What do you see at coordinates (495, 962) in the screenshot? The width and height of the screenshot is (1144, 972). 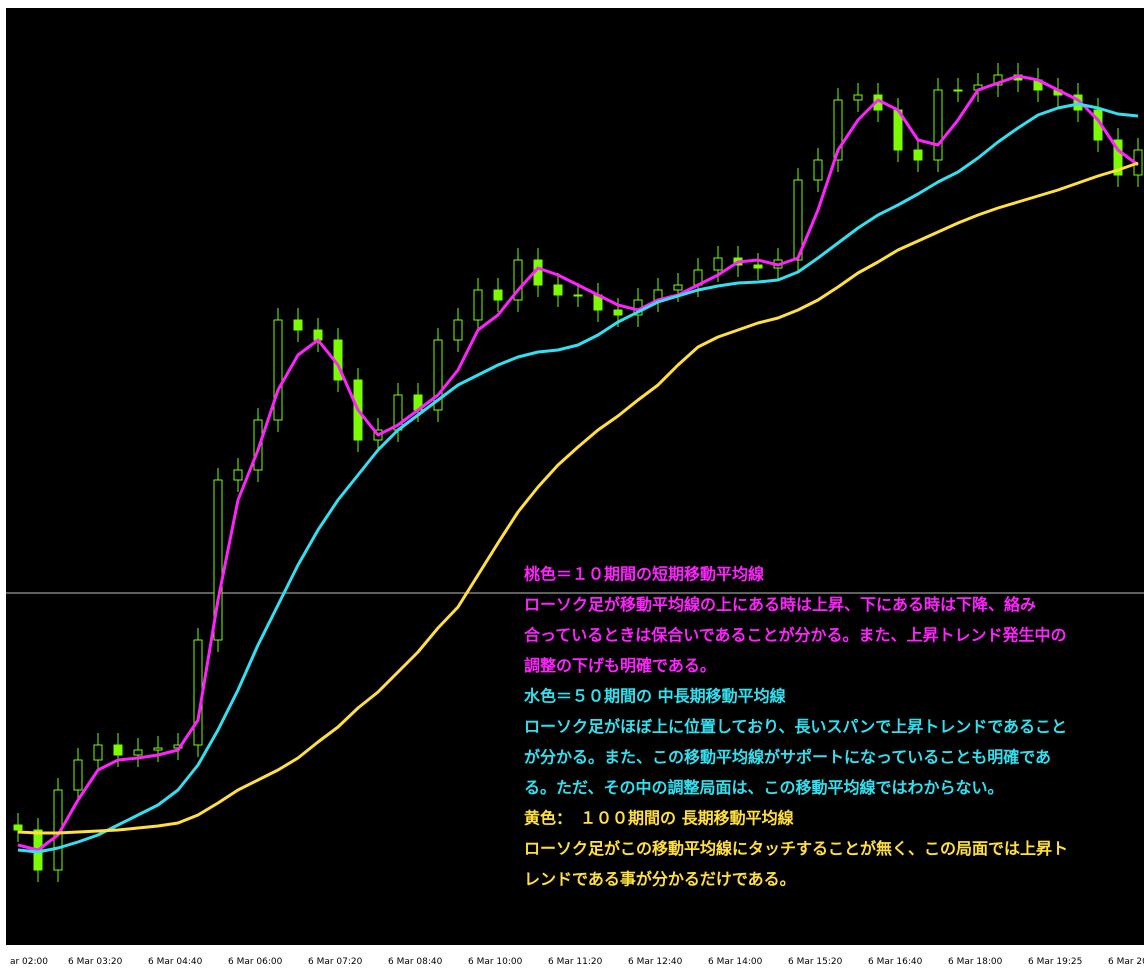 I see `x-tick-label: 6 Mar 10:00` at bounding box center [495, 962].